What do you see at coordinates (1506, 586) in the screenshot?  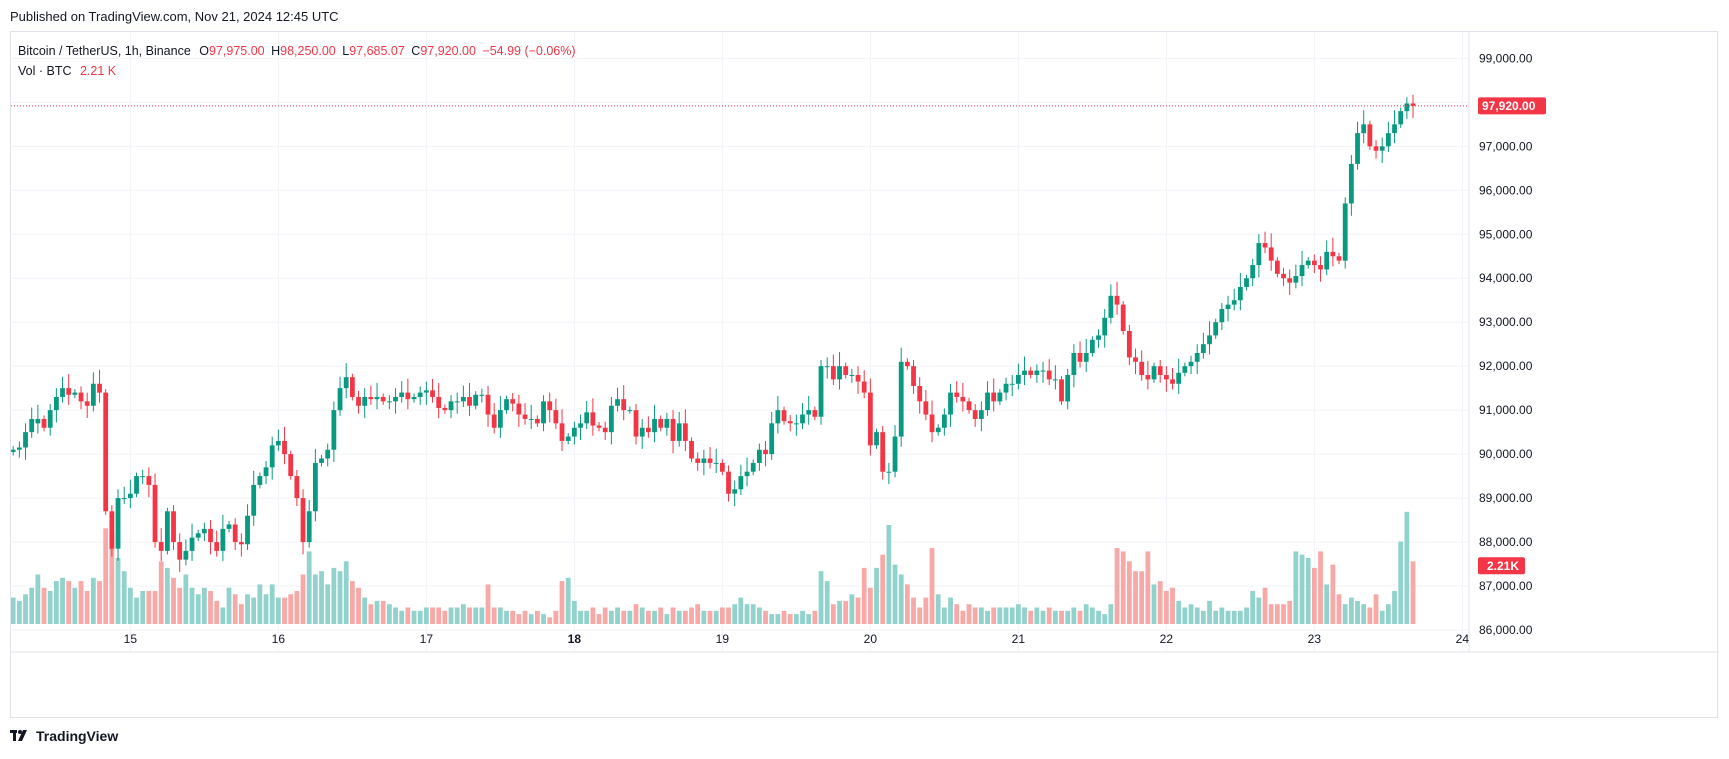 I see `y-tick-label: 87,000.00` at bounding box center [1506, 586].